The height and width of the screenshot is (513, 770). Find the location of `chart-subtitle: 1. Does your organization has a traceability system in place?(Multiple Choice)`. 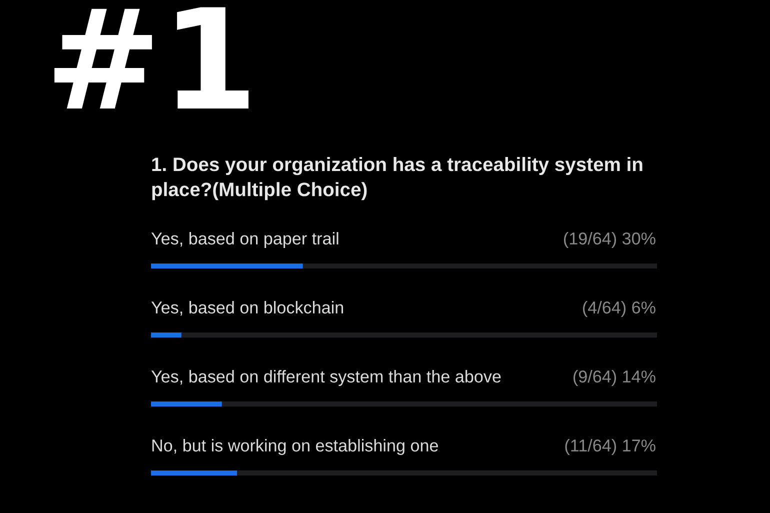

chart-subtitle: 1. Does your organization has a traceability system in place?(Multiple Choice) is located at coordinates (397, 178).